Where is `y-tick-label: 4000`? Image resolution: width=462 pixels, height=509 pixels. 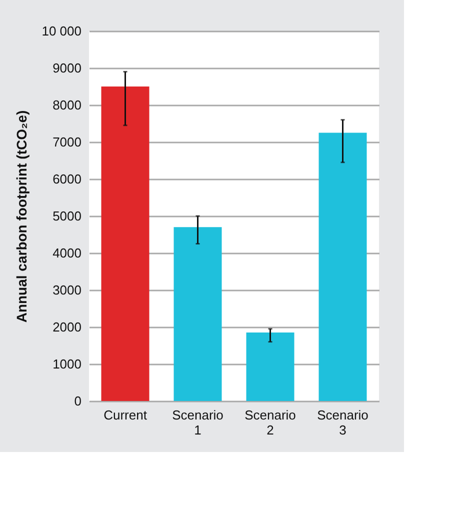 y-tick-label: 4000 is located at coordinates (67, 253).